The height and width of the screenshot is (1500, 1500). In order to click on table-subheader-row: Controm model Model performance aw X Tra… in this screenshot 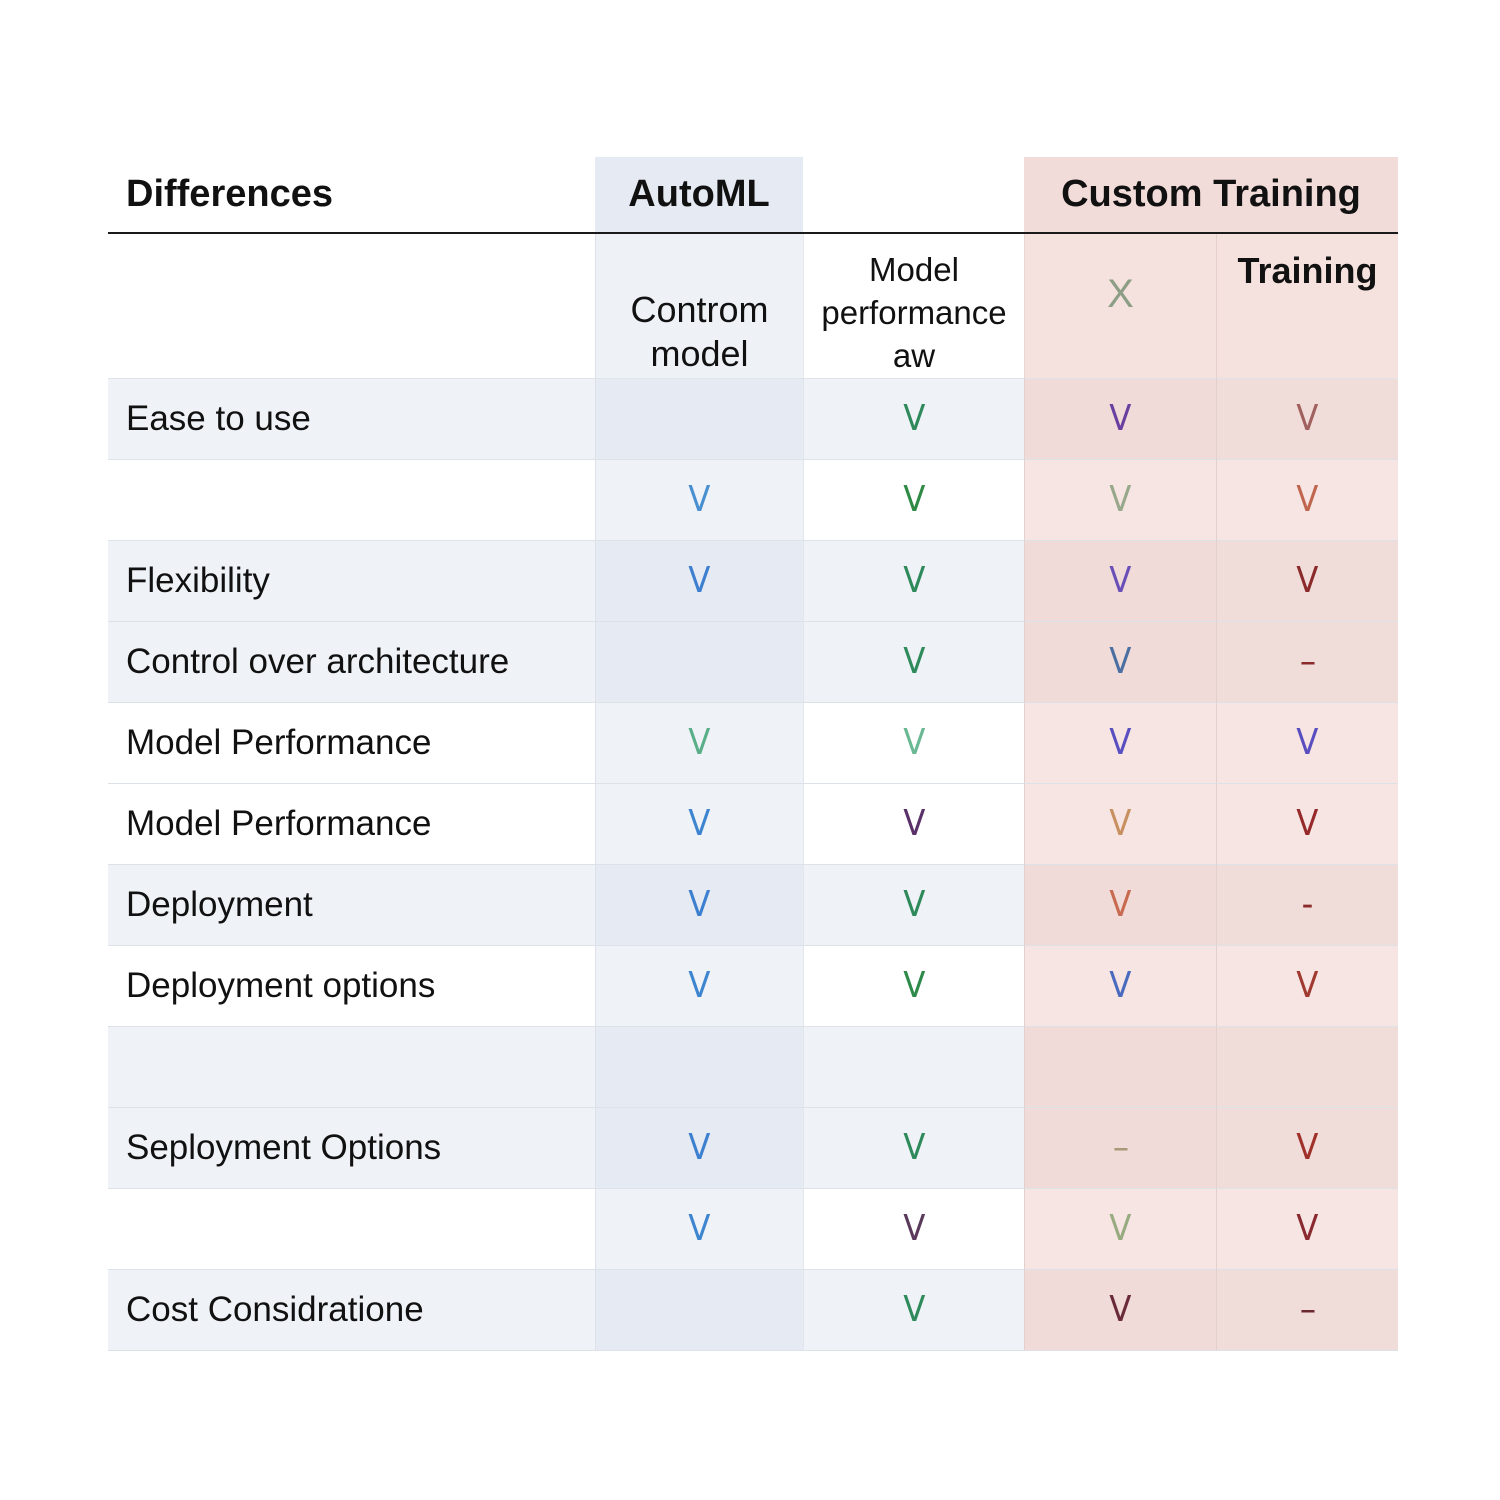, I will do `click(753, 306)`.